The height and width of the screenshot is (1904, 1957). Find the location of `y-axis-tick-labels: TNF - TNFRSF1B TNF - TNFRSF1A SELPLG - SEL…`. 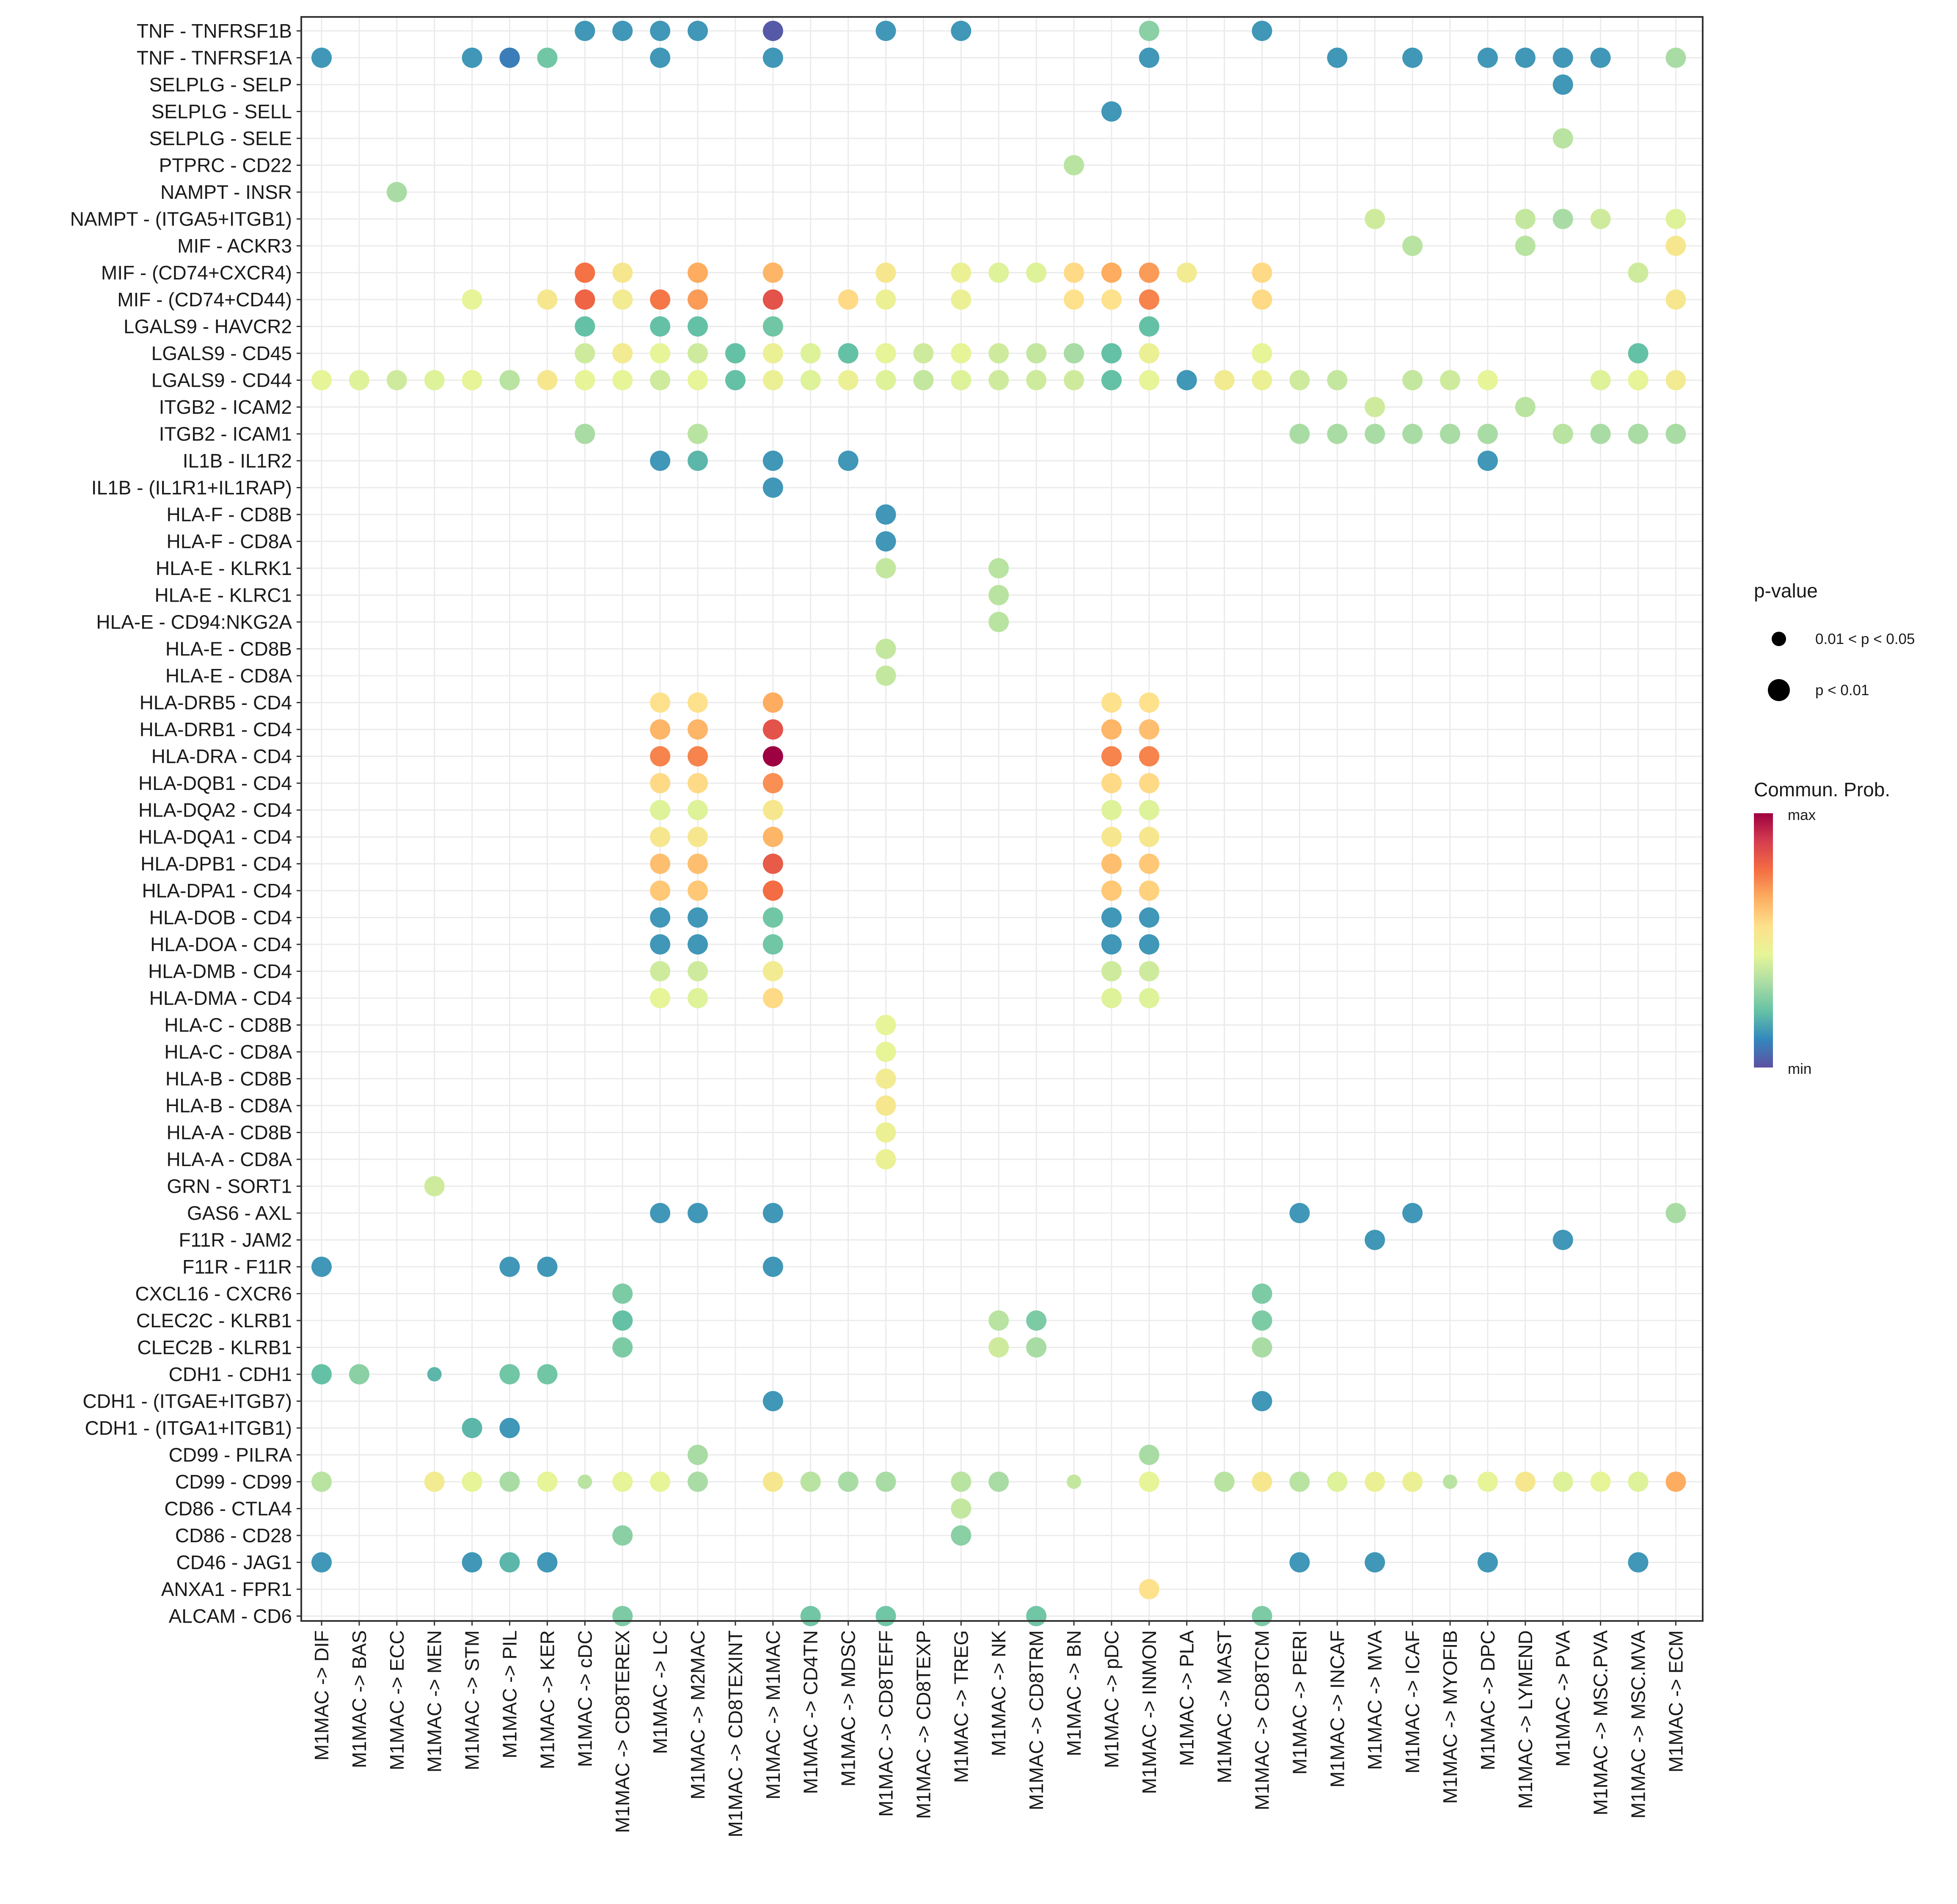

y-axis-tick-labels: TNF - TNFRSF1B TNF - TNFRSF1A SELPLG - SEL… is located at coordinates (185, 823).